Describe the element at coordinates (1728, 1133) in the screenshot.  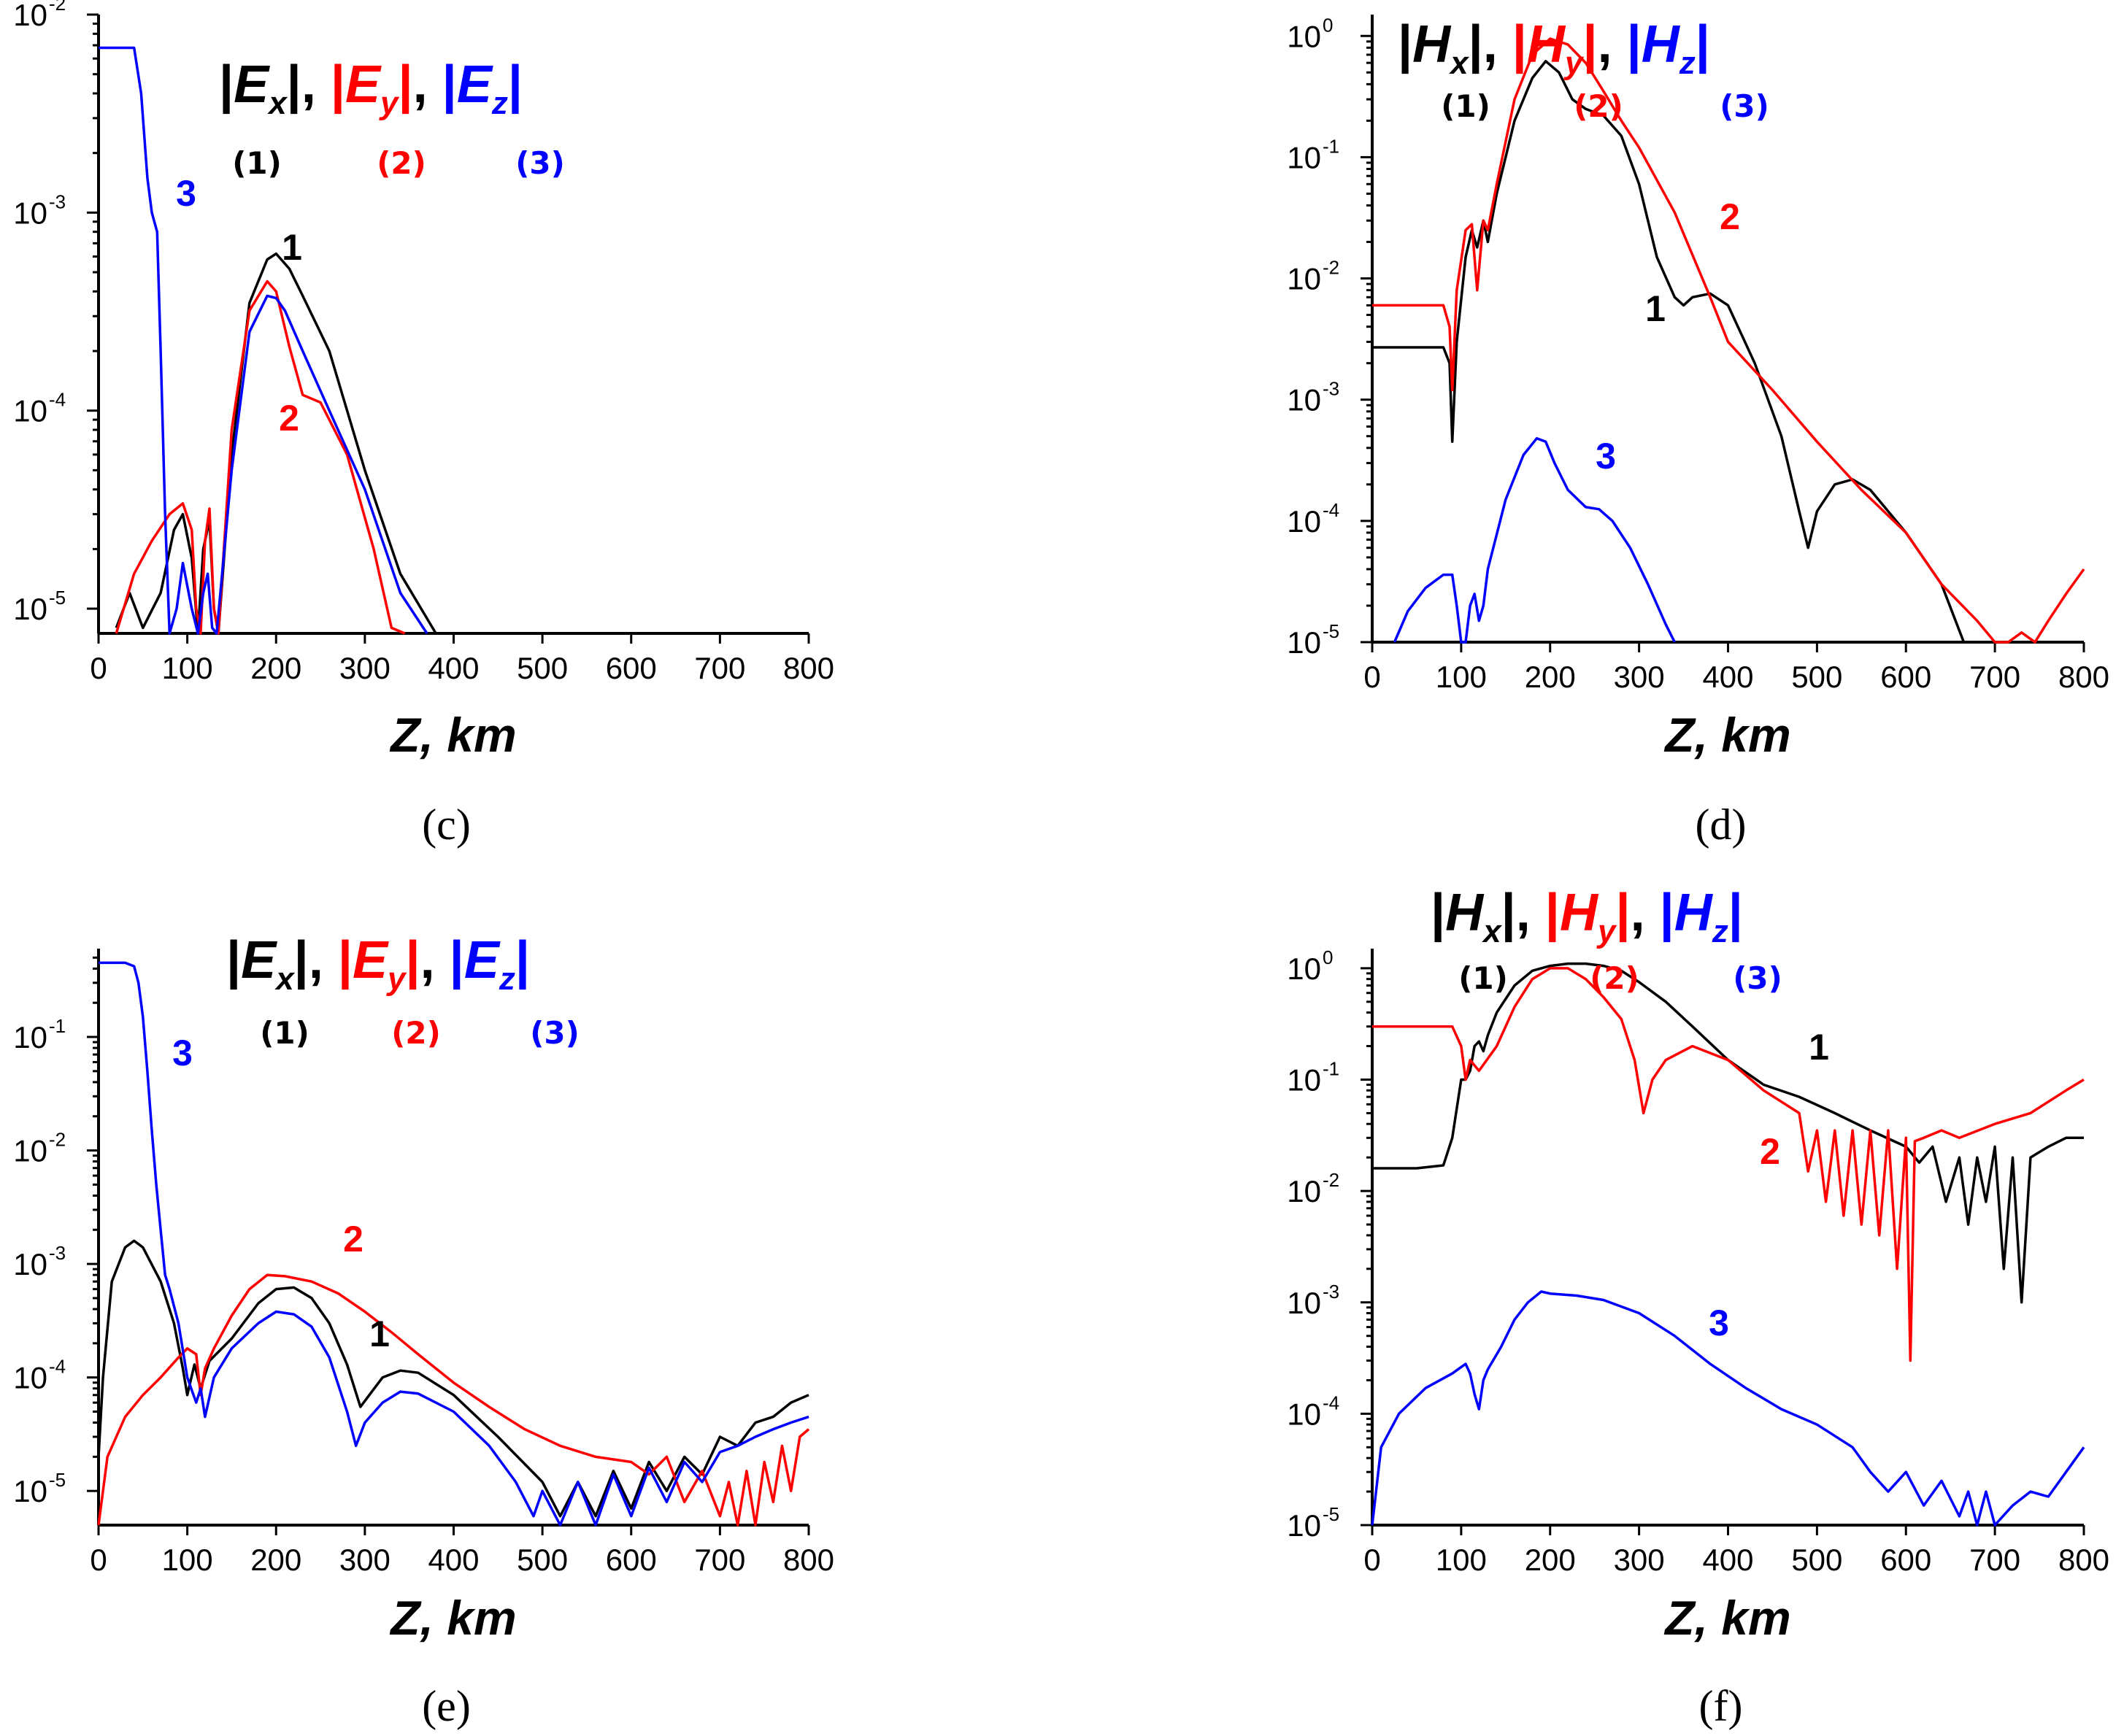
I see `series-1-line` at that location.